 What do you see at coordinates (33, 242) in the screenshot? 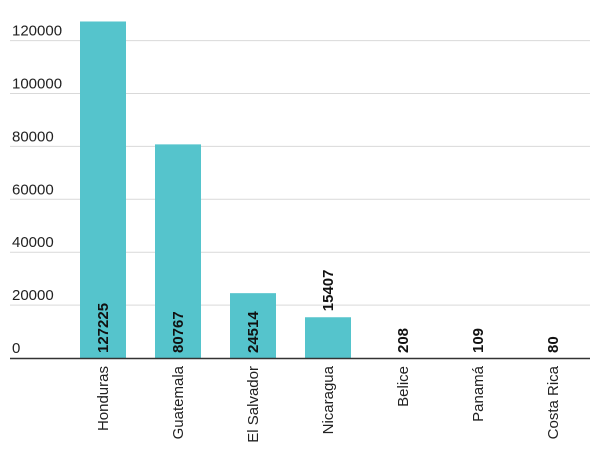
I see `y-tick-label: 40000` at bounding box center [33, 242].